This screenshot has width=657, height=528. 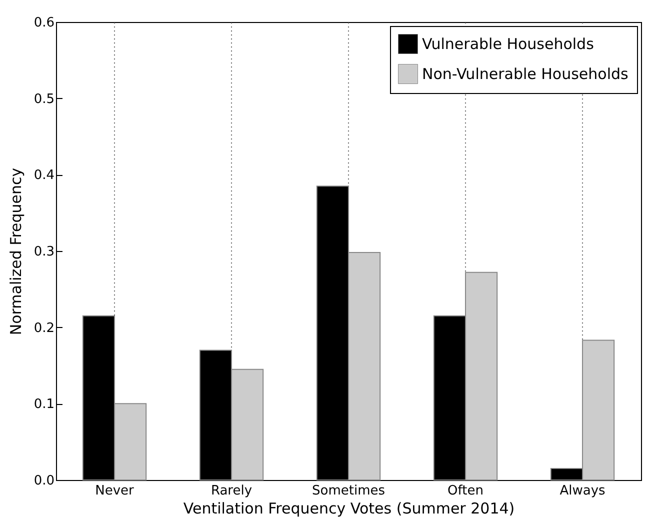 What do you see at coordinates (44, 328) in the screenshot?
I see `y-tick-label: 0.2` at bounding box center [44, 328].